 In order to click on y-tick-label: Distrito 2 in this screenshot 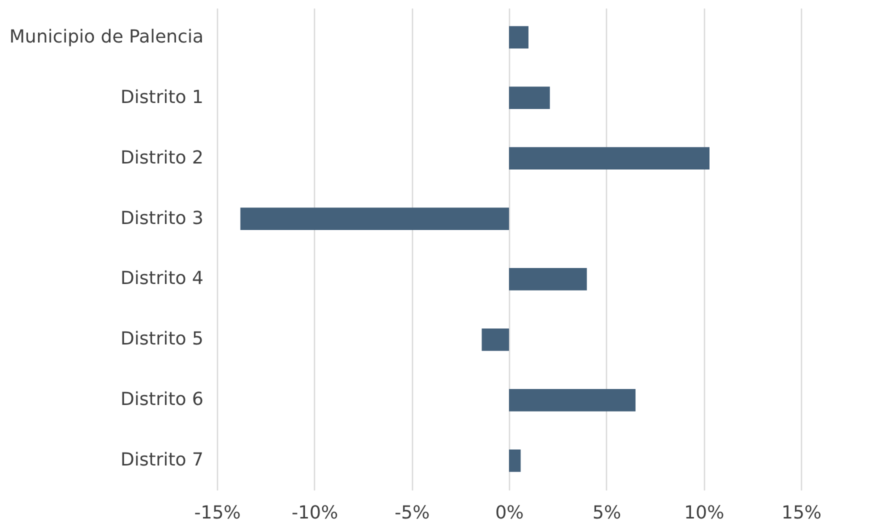, I will do `click(162, 157)`.